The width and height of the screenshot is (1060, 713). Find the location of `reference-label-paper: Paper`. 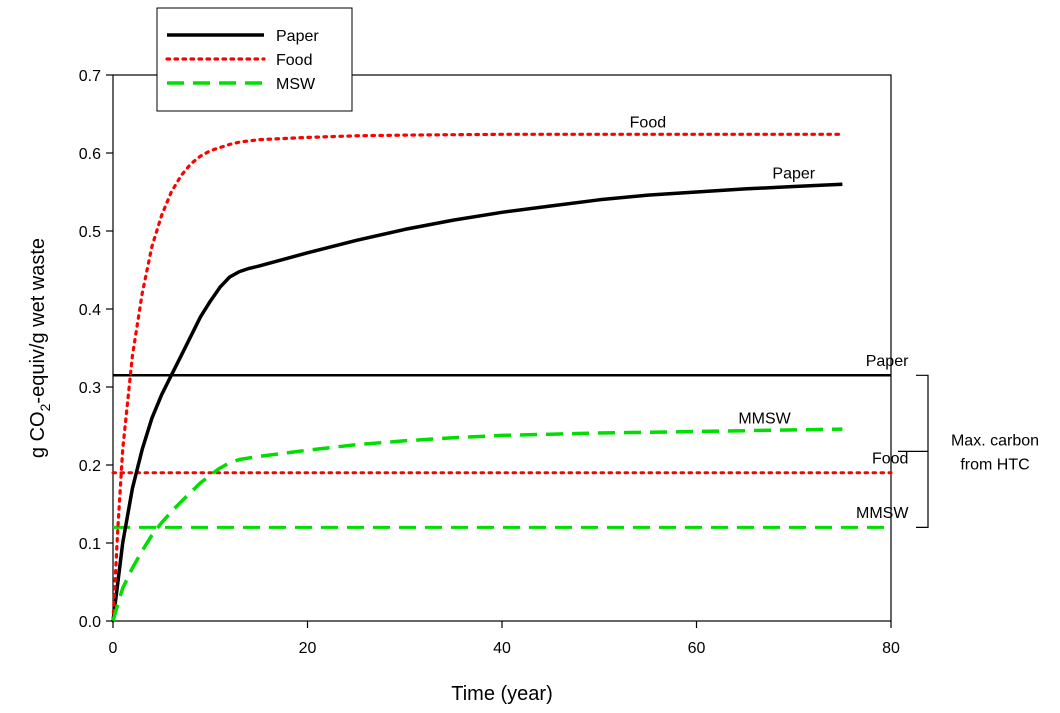

reference-label-paper: Paper is located at coordinates (887, 361).